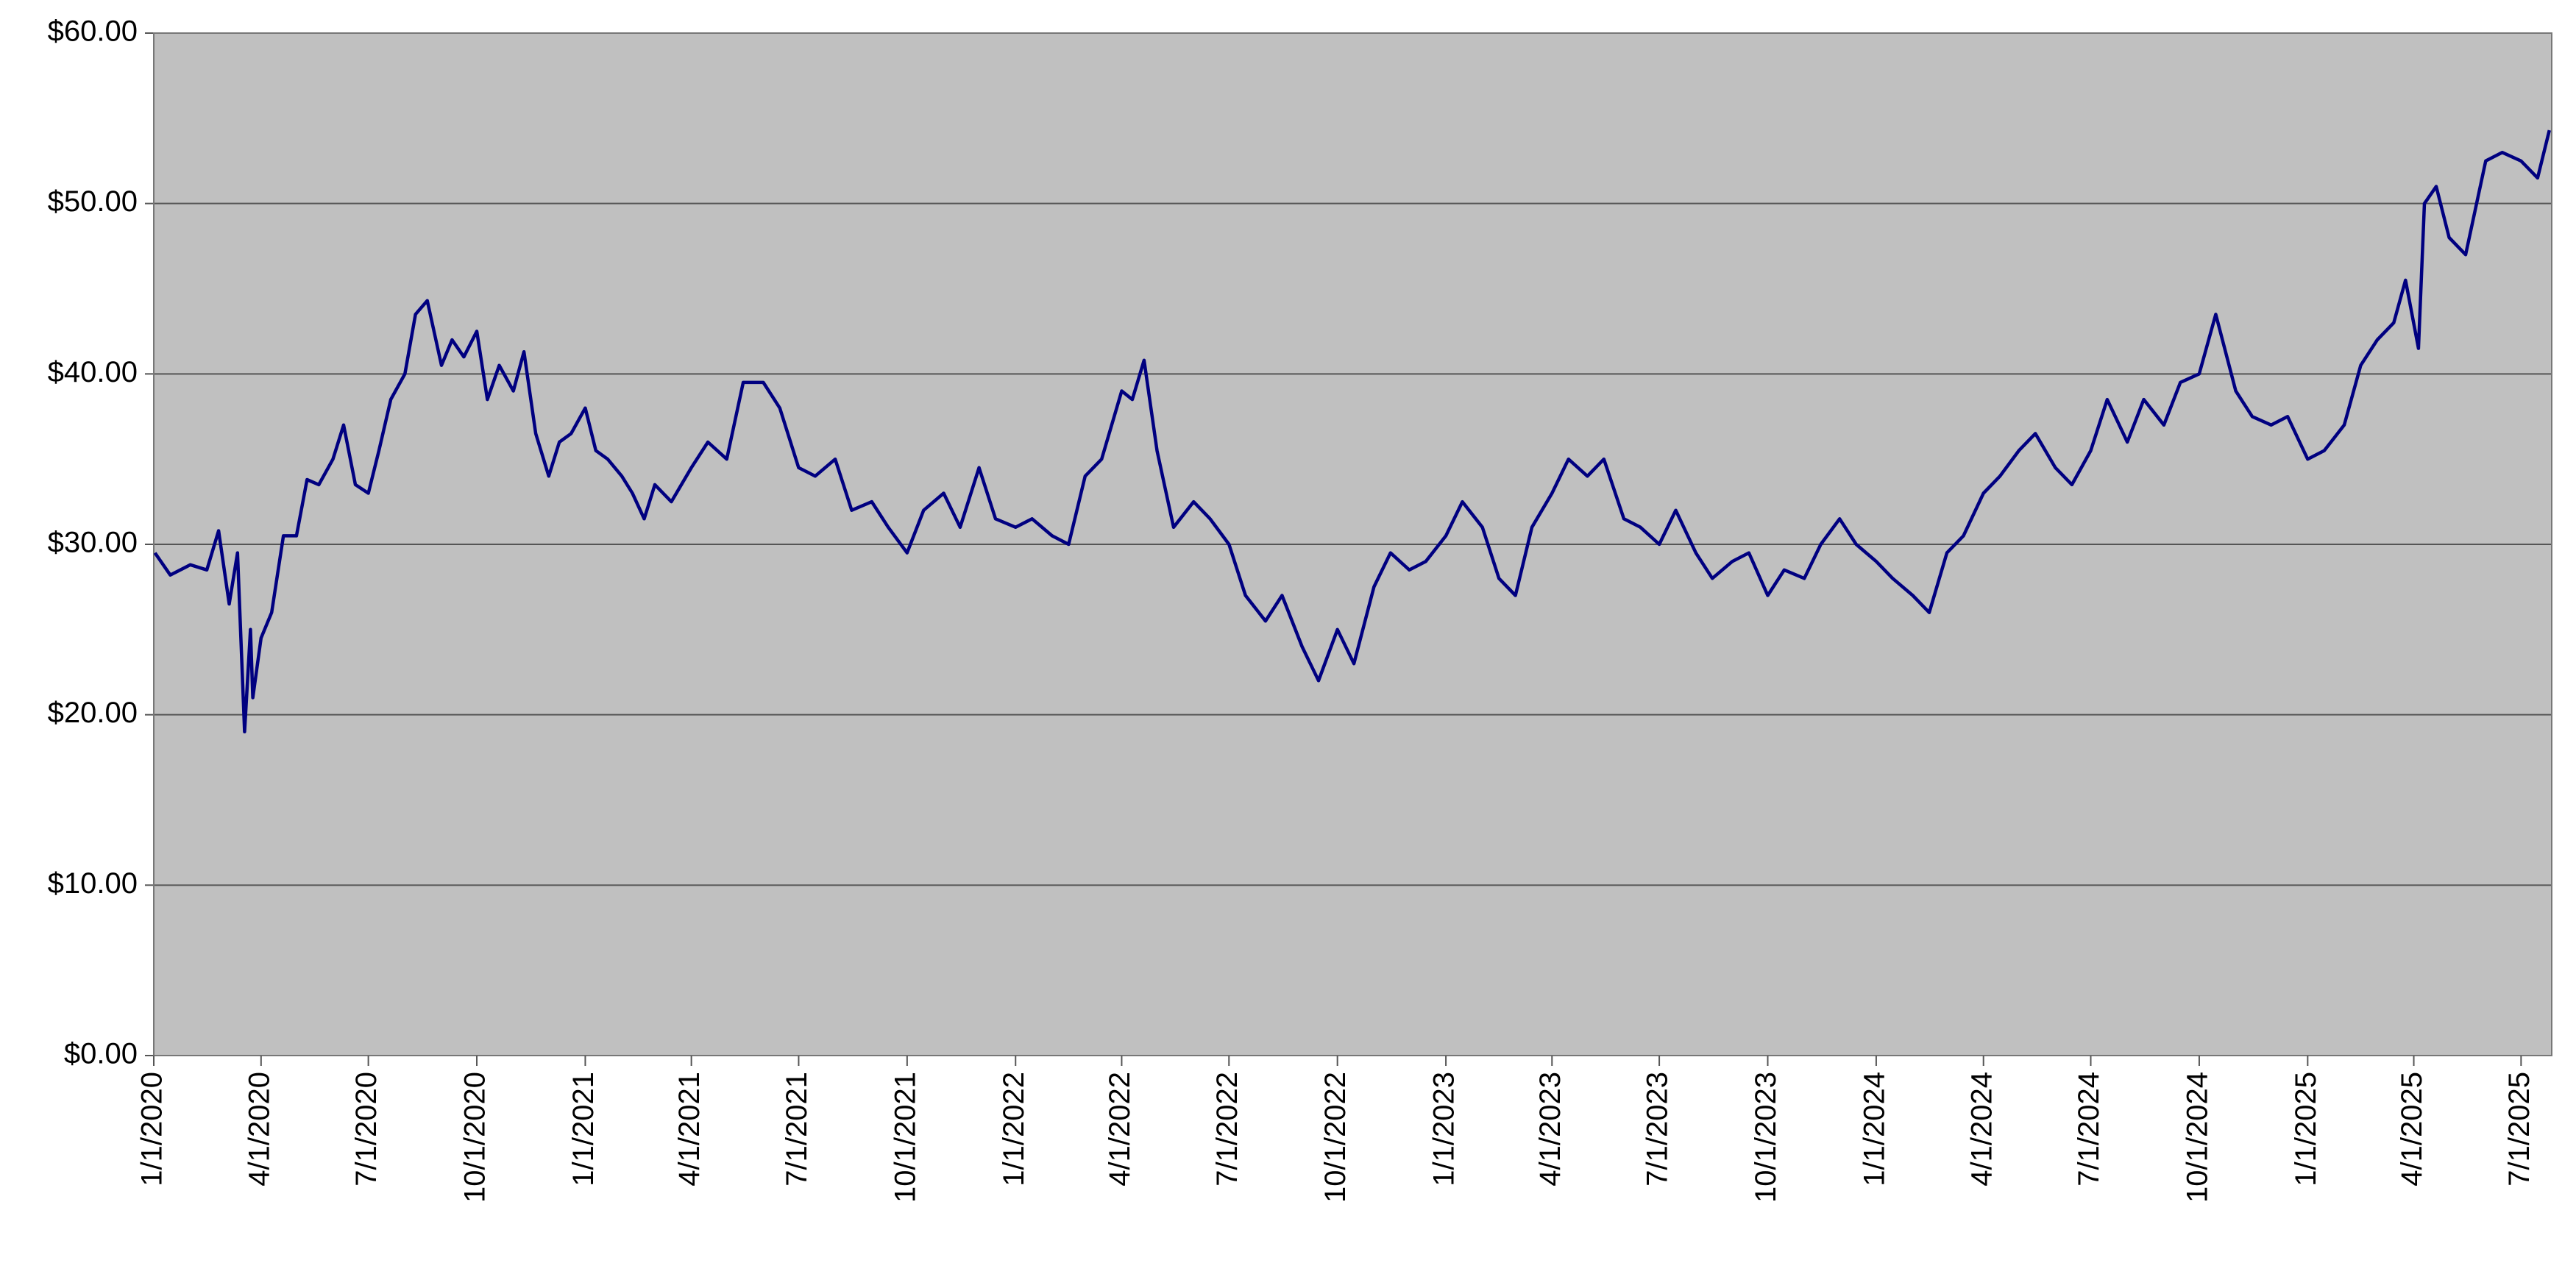 The image size is (2576, 1263). Describe the element at coordinates (583, 1129) in the screenshot. I see `x-tick-label: 1/1/2021` at that location.